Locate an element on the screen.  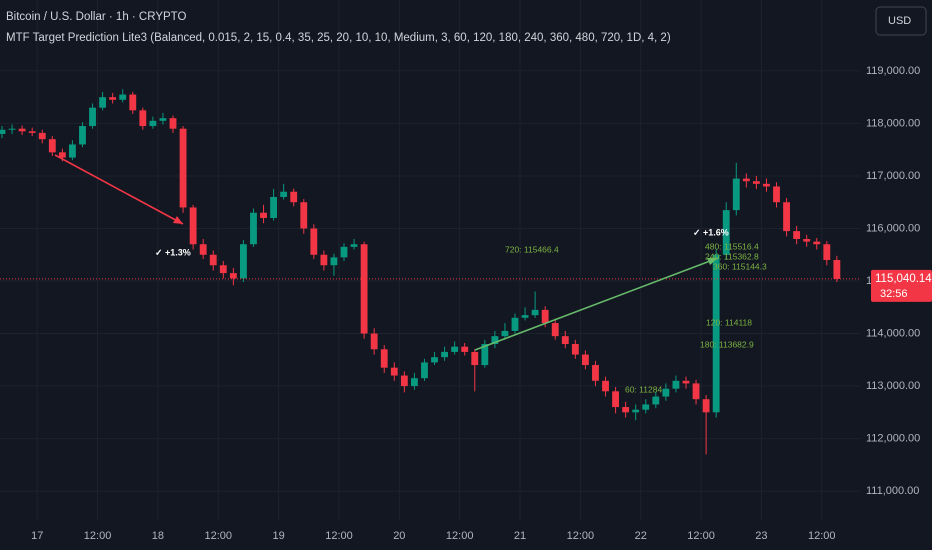
time-axis is located at coordinates (466, 535).